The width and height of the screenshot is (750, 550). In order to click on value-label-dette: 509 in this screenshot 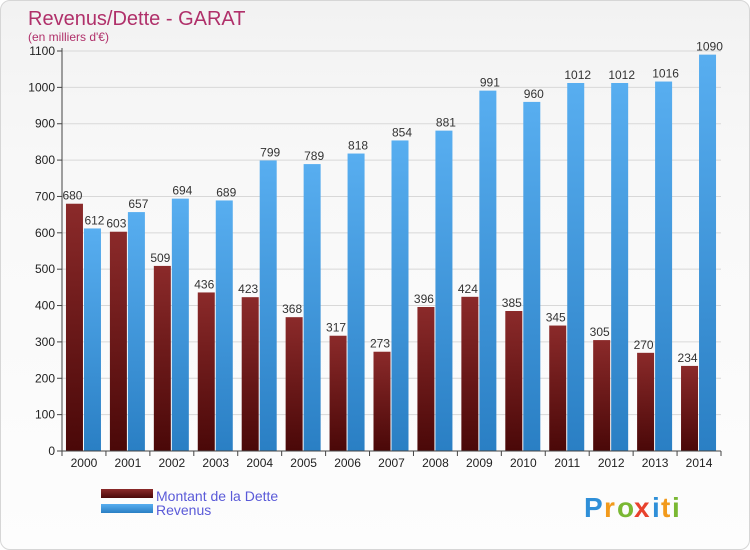, I will do `click(160, 258)`.